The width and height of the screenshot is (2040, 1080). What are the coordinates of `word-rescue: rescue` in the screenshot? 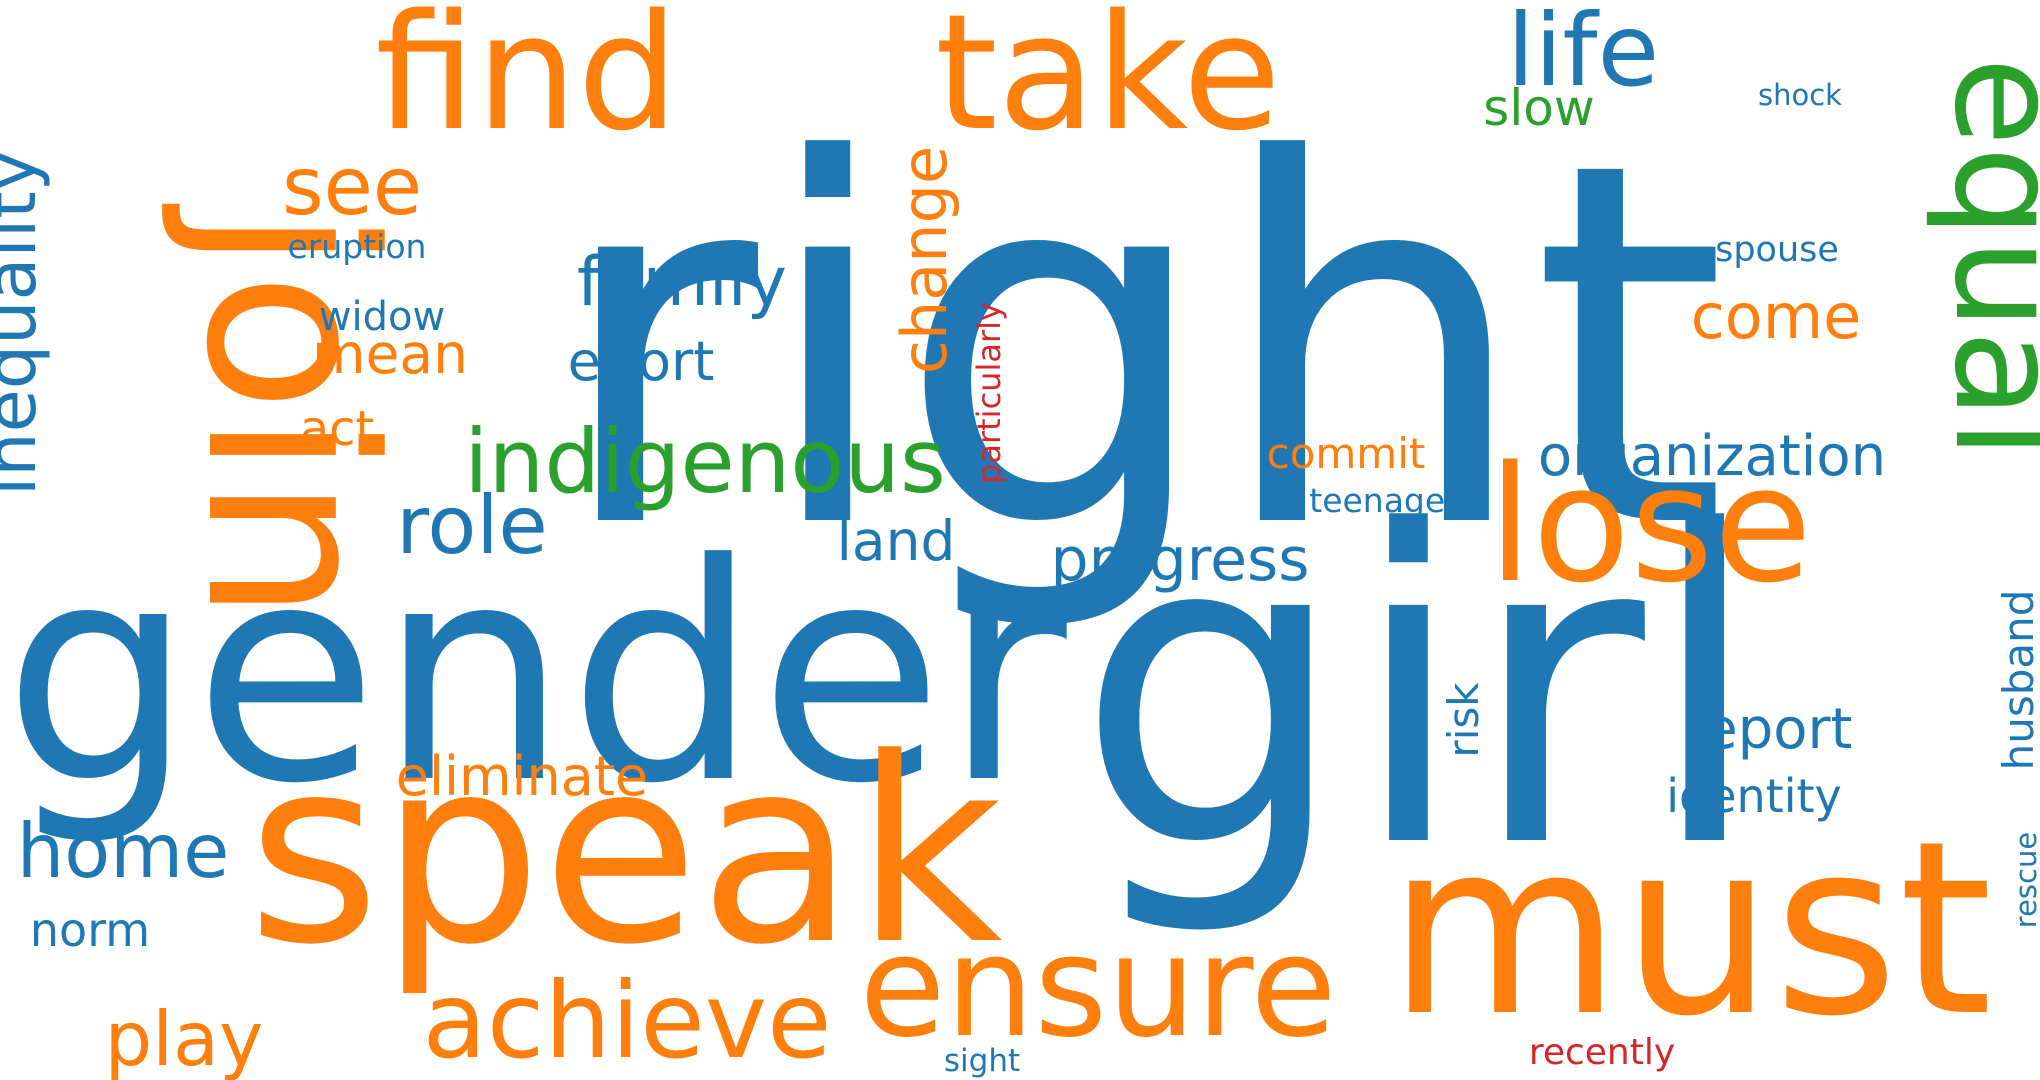 It's located at (2024, 880).